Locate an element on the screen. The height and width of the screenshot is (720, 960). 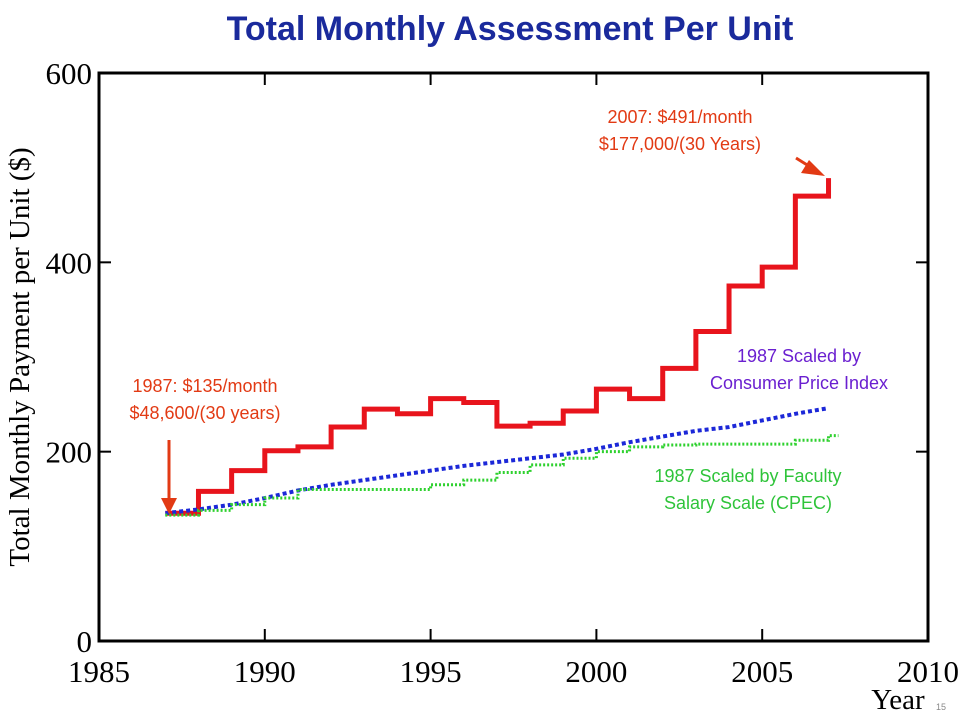
x-tick-label: 1985 is located at coordinates (99, 671).